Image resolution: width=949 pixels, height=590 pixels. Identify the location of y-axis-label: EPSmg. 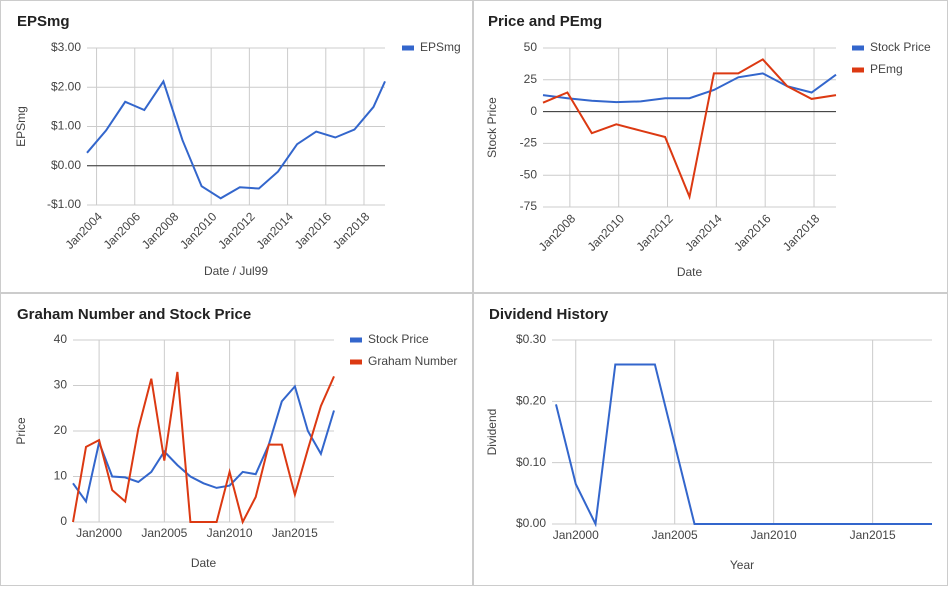
(21, 126).